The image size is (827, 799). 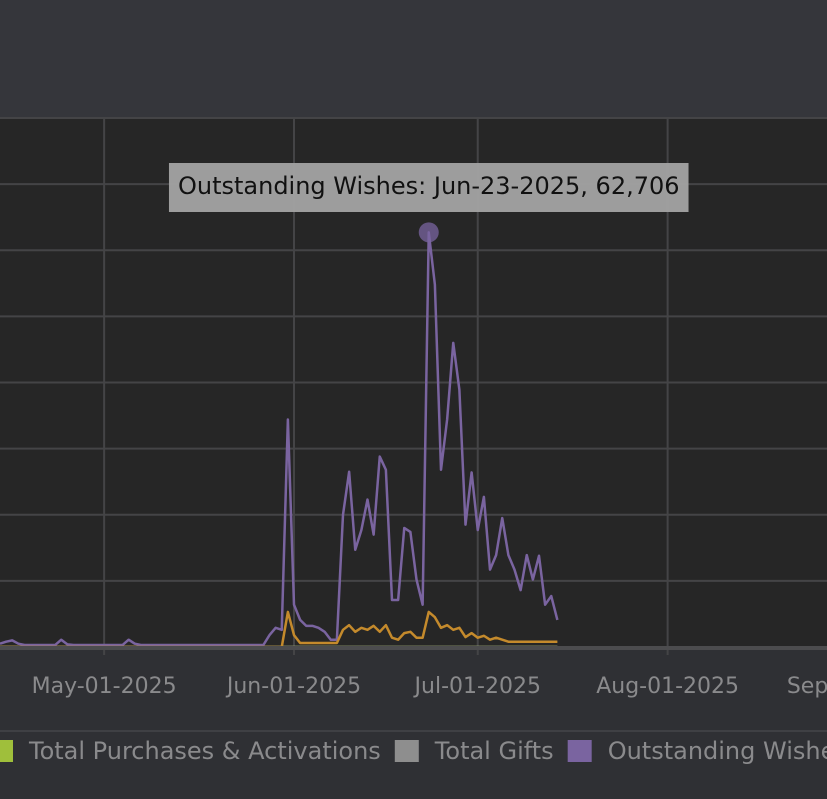 I want to click on x-tick-label: Jul-01-2025, so click(x=477, y=686).